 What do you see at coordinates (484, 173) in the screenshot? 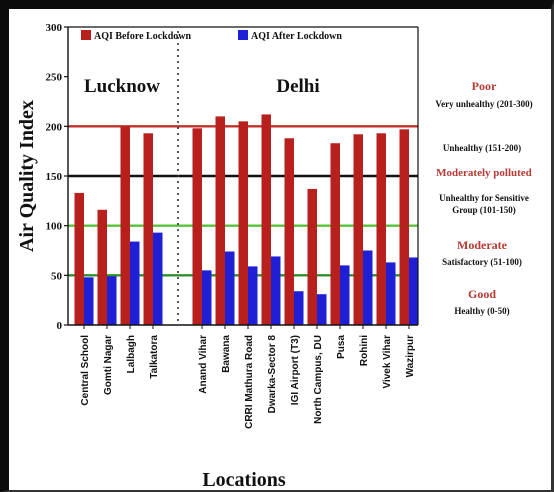
I see `annotation-moderately-polluted-title: Moderately polluted` at bounding box center [484, 173].